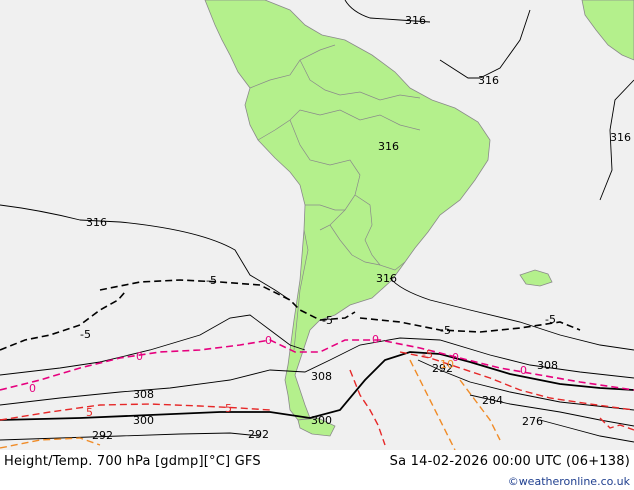  I want to click on height-contour-316-east, so click(616, 140).